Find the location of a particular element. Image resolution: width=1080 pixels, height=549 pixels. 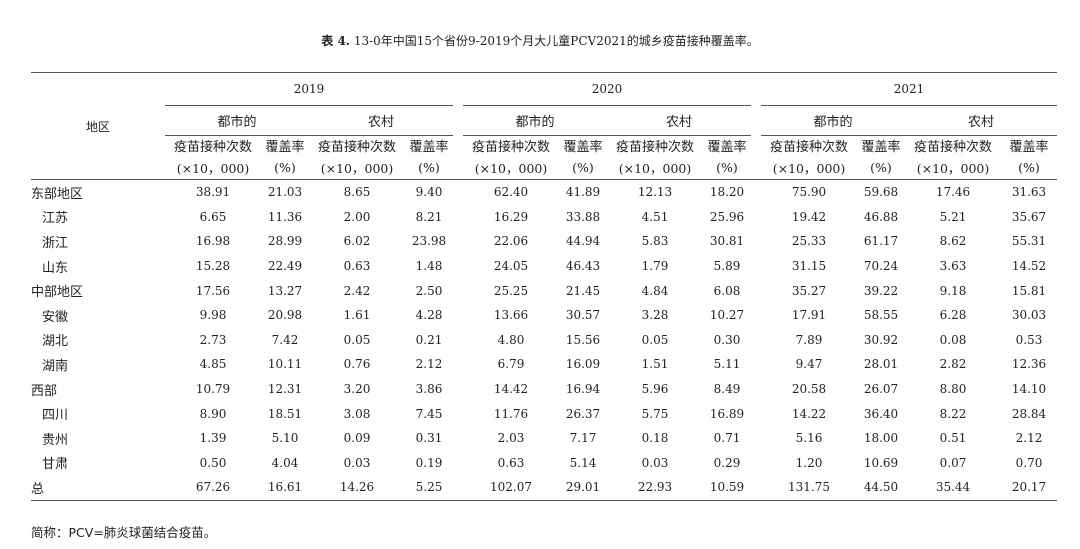

count-cell: 35.27 is located at coordinates (809, 290).